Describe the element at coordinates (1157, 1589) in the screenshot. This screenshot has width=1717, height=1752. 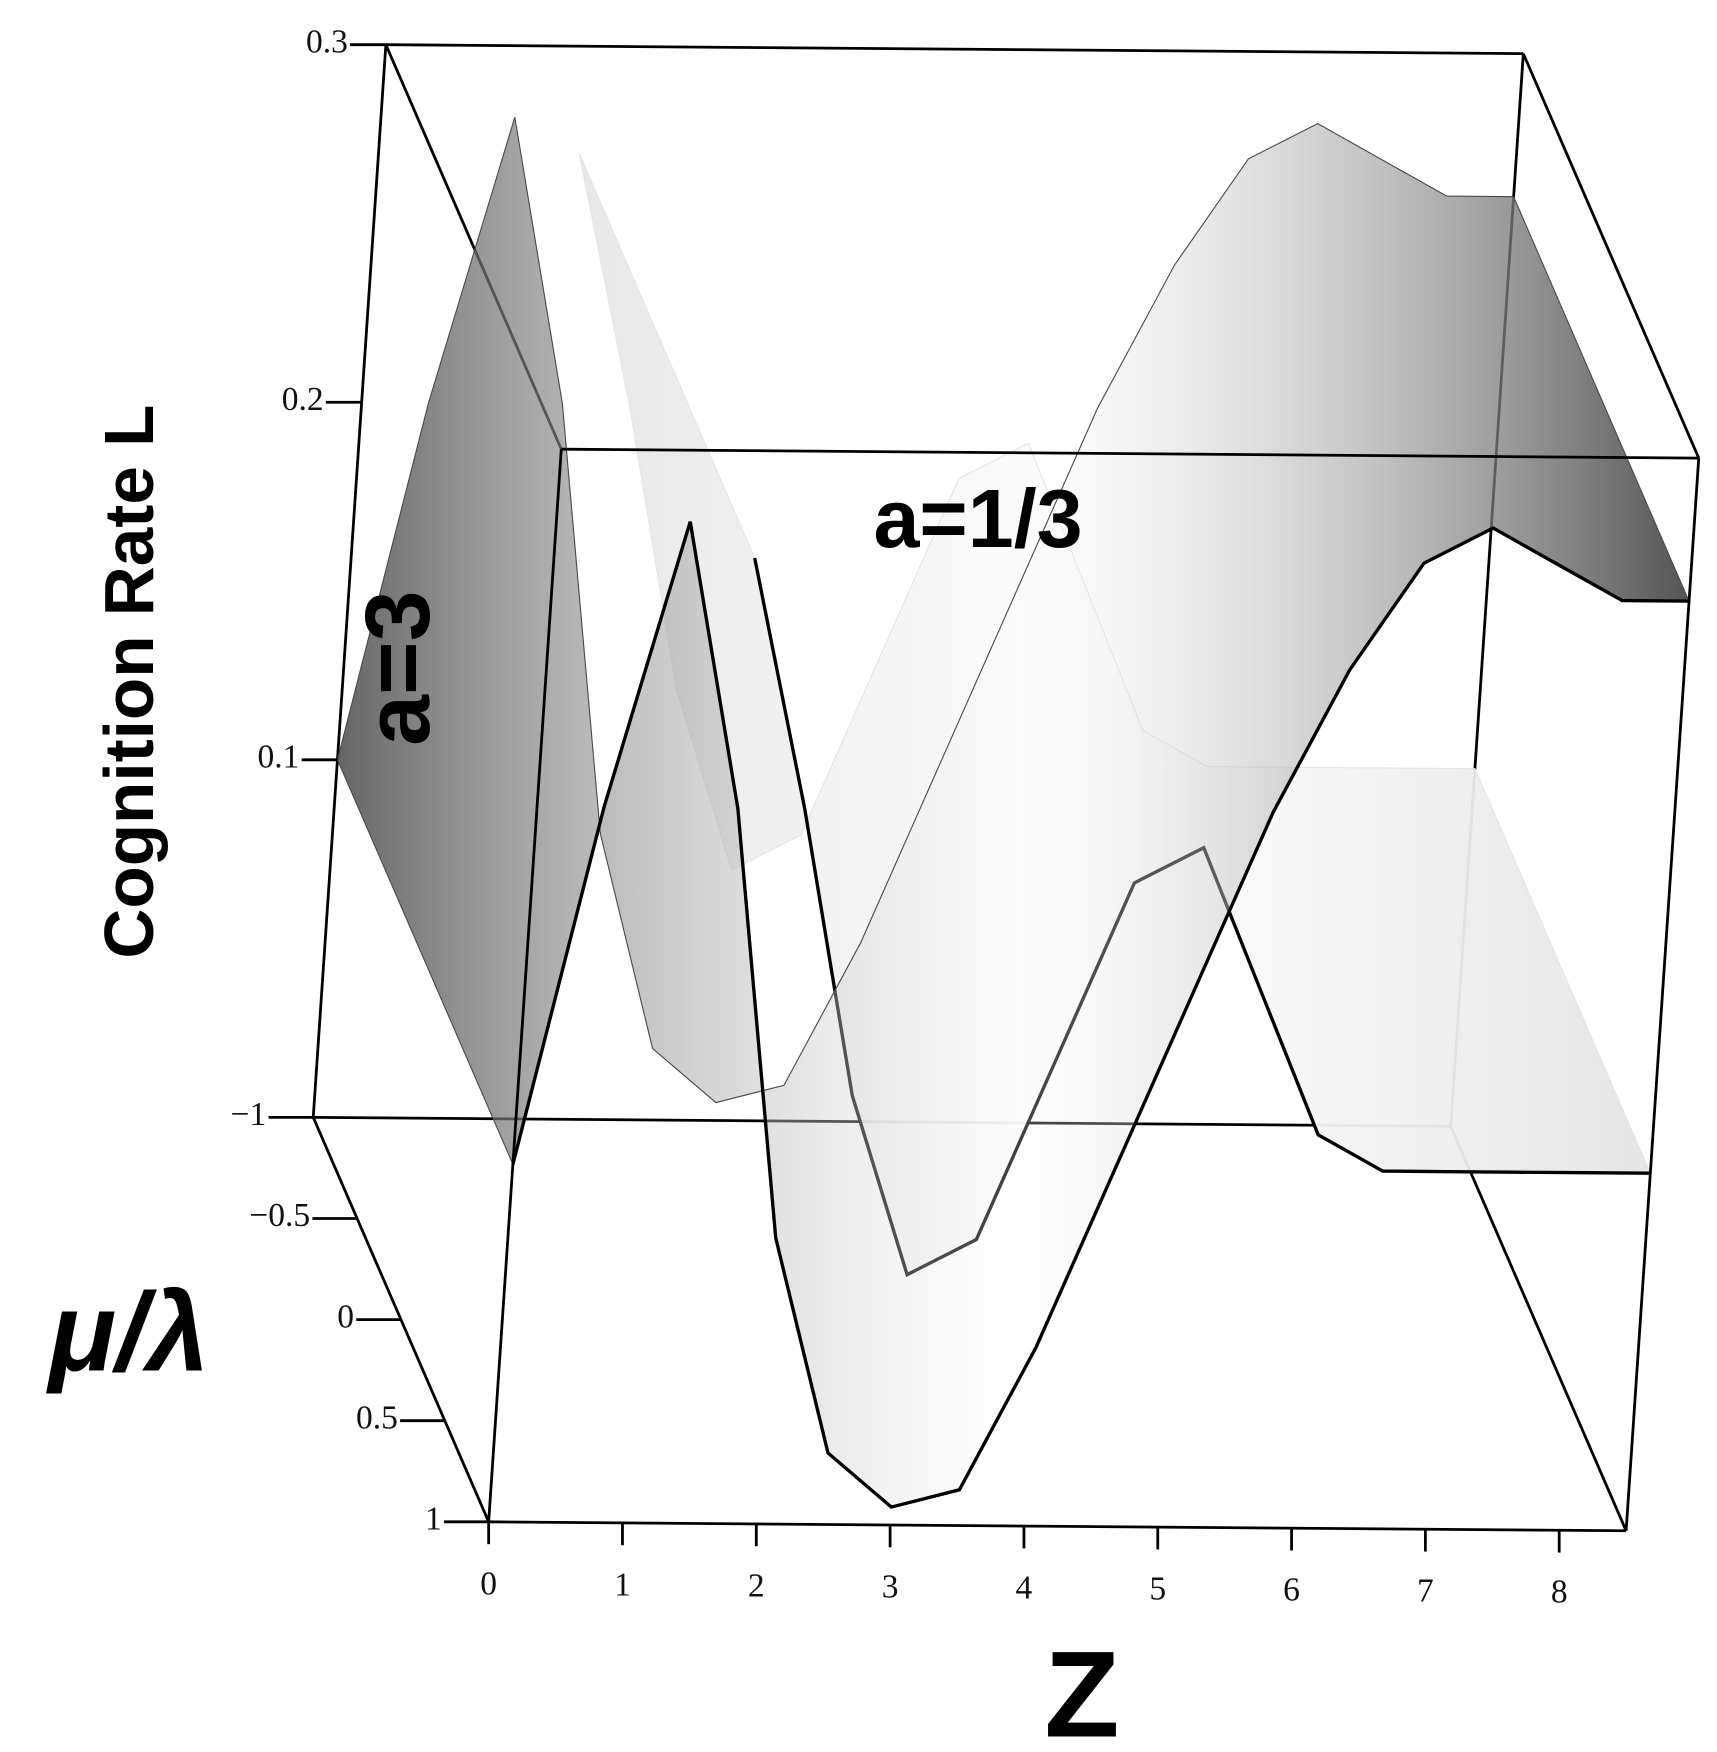
I see `x-tick-label: 5` at that location.